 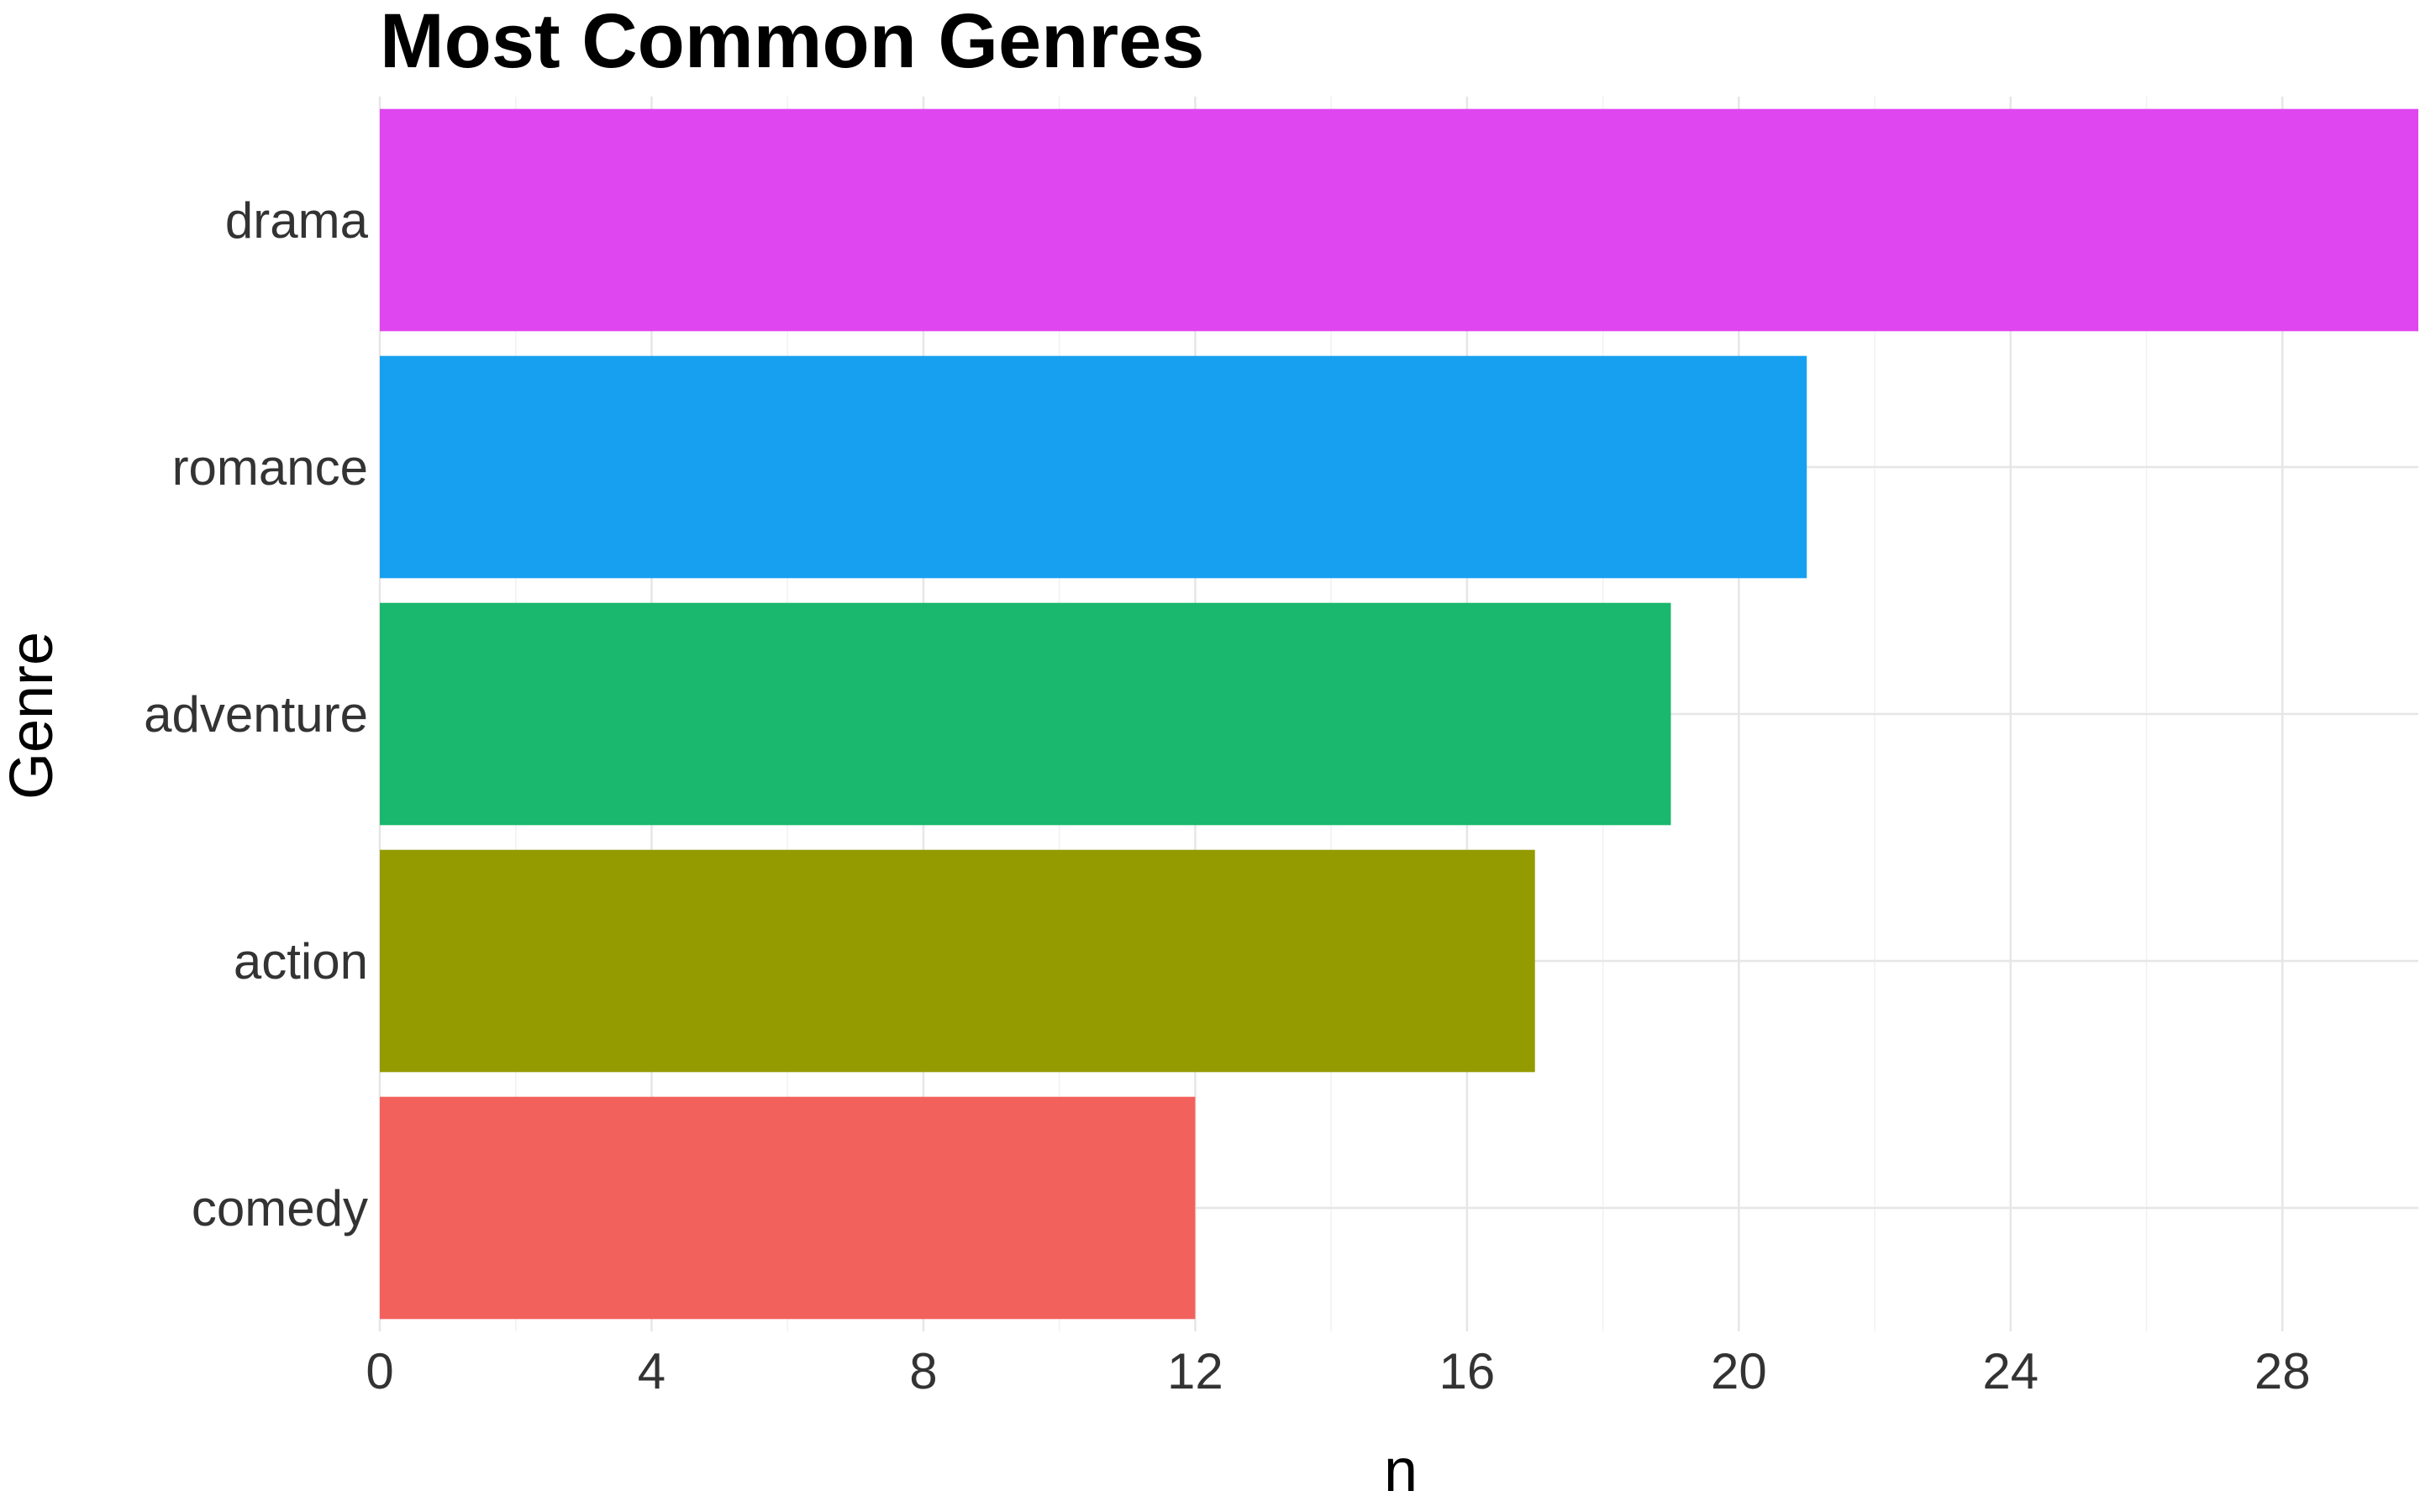 What do you see at coordinates (33, 716) in the screenshot?
I see `y-axis-title: Genre` at bounding box center [33, 716].